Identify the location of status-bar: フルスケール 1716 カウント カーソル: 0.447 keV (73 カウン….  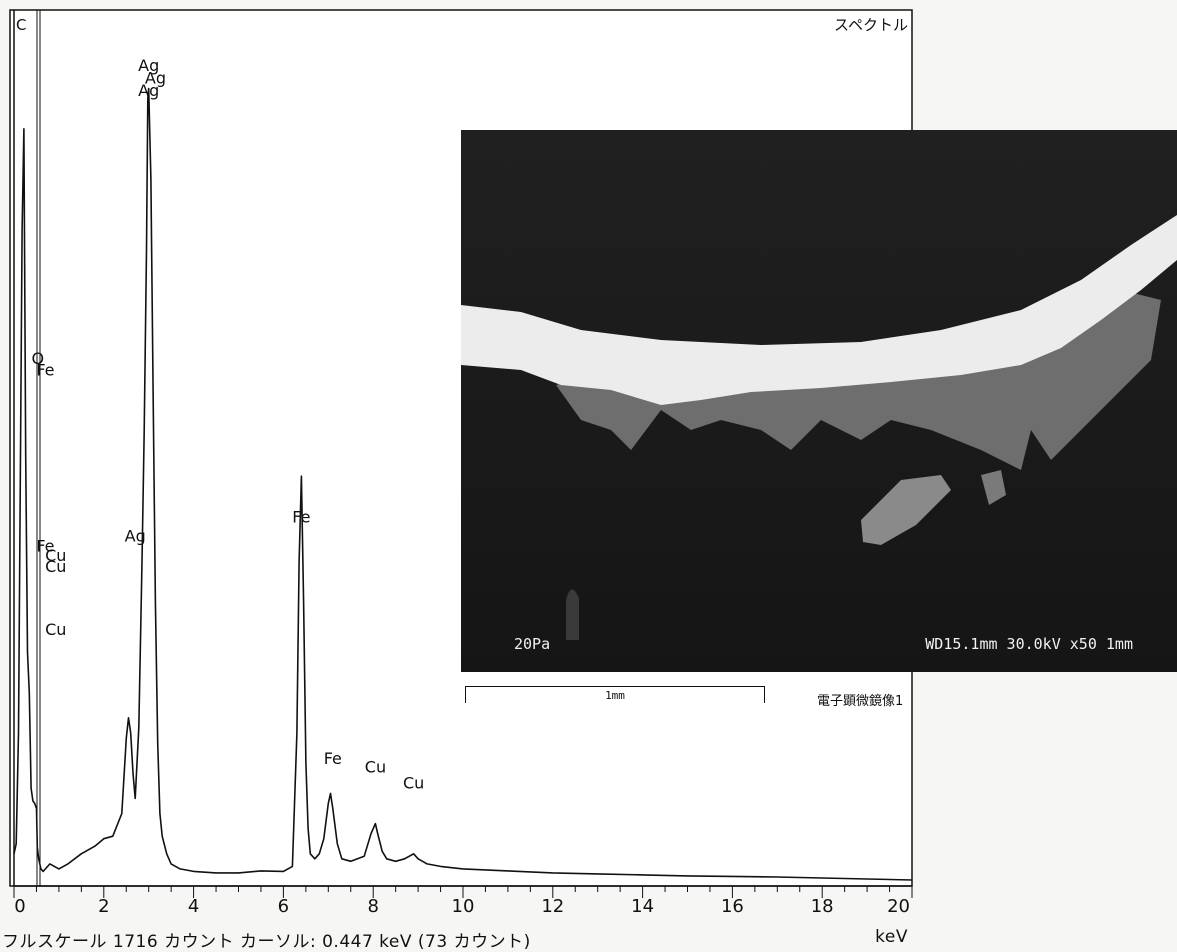
(457, 939).